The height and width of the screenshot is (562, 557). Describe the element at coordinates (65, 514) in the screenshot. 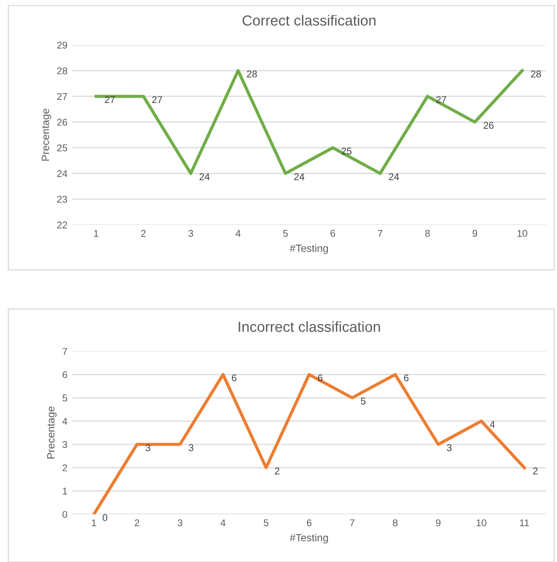

I see `y-tick-label: 0` at that location.